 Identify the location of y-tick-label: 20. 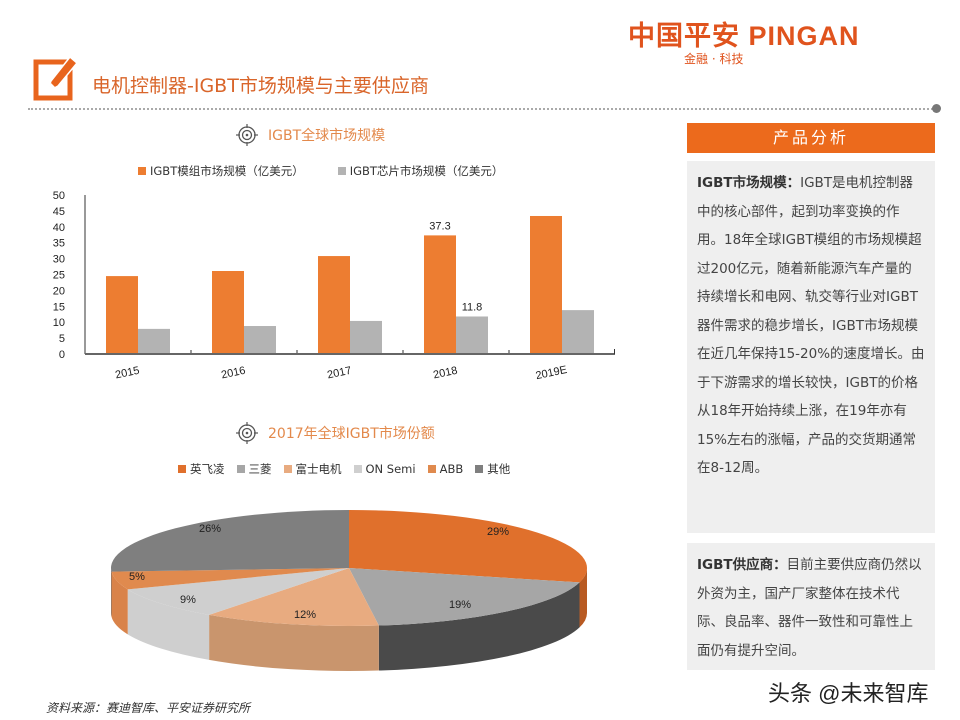
(59, 291).